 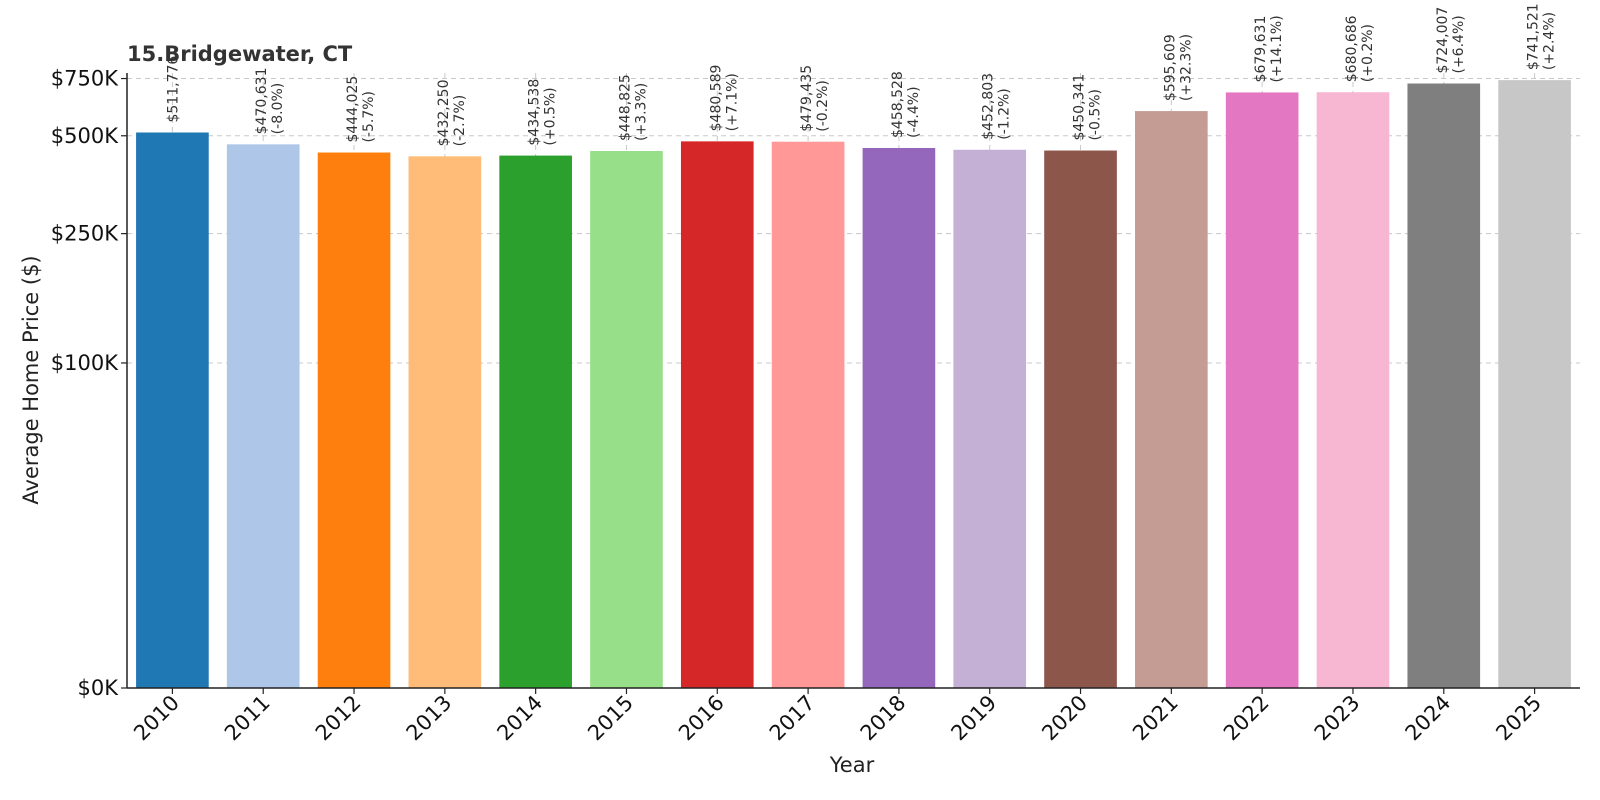 What do you see at coordinates (1337, 718) in the screenshot?
I see `x-tick-label: 2023` at bounding box center [1337, 718].